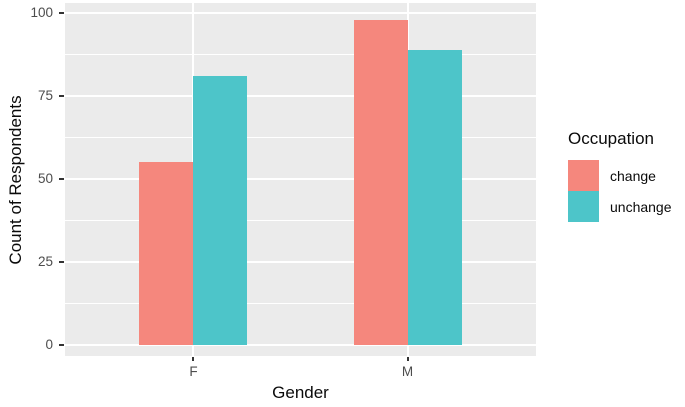 This screenshot has width=685, height=407. What do you see at coordinates (434, 197) in the screenshot?
I see `bar-M-unchange` at bounding box center [434, 197].